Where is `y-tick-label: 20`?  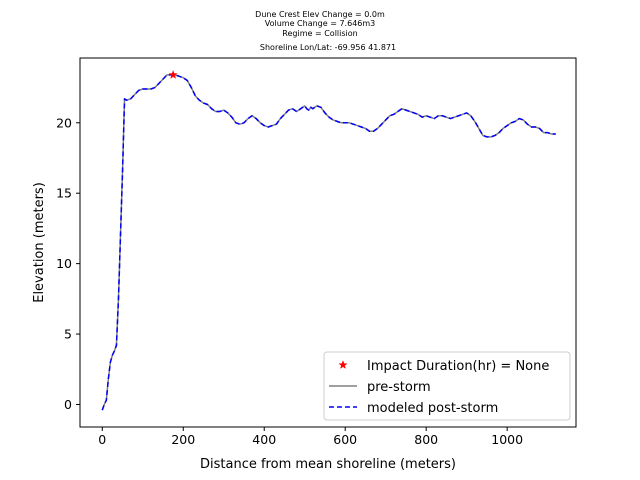
y-tick-label: 20 is located at coordinates (64, 122).